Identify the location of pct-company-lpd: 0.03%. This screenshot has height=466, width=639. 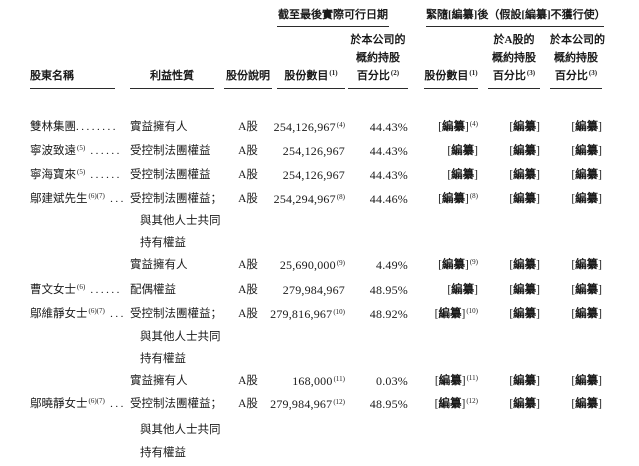
(392, 381).